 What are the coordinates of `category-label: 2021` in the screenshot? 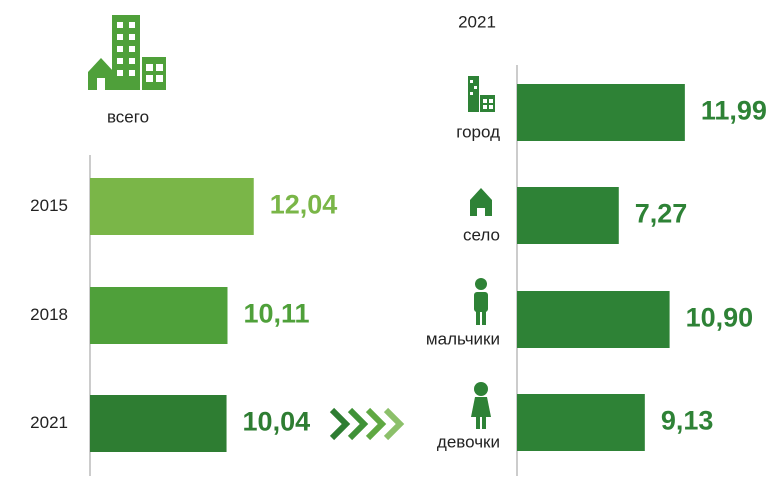 It's located at (49, 422).